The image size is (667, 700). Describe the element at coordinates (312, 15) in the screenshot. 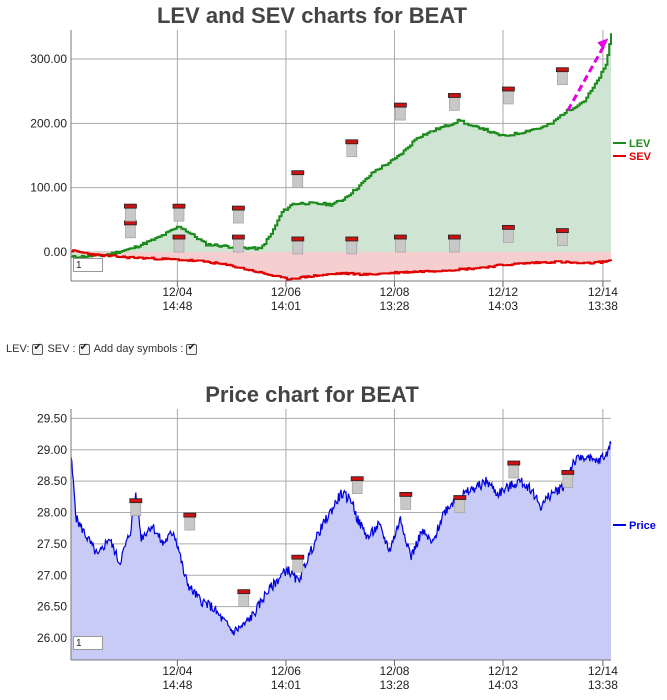

I see `chart-title: LEV and SEV charts for BEAT` at that location.